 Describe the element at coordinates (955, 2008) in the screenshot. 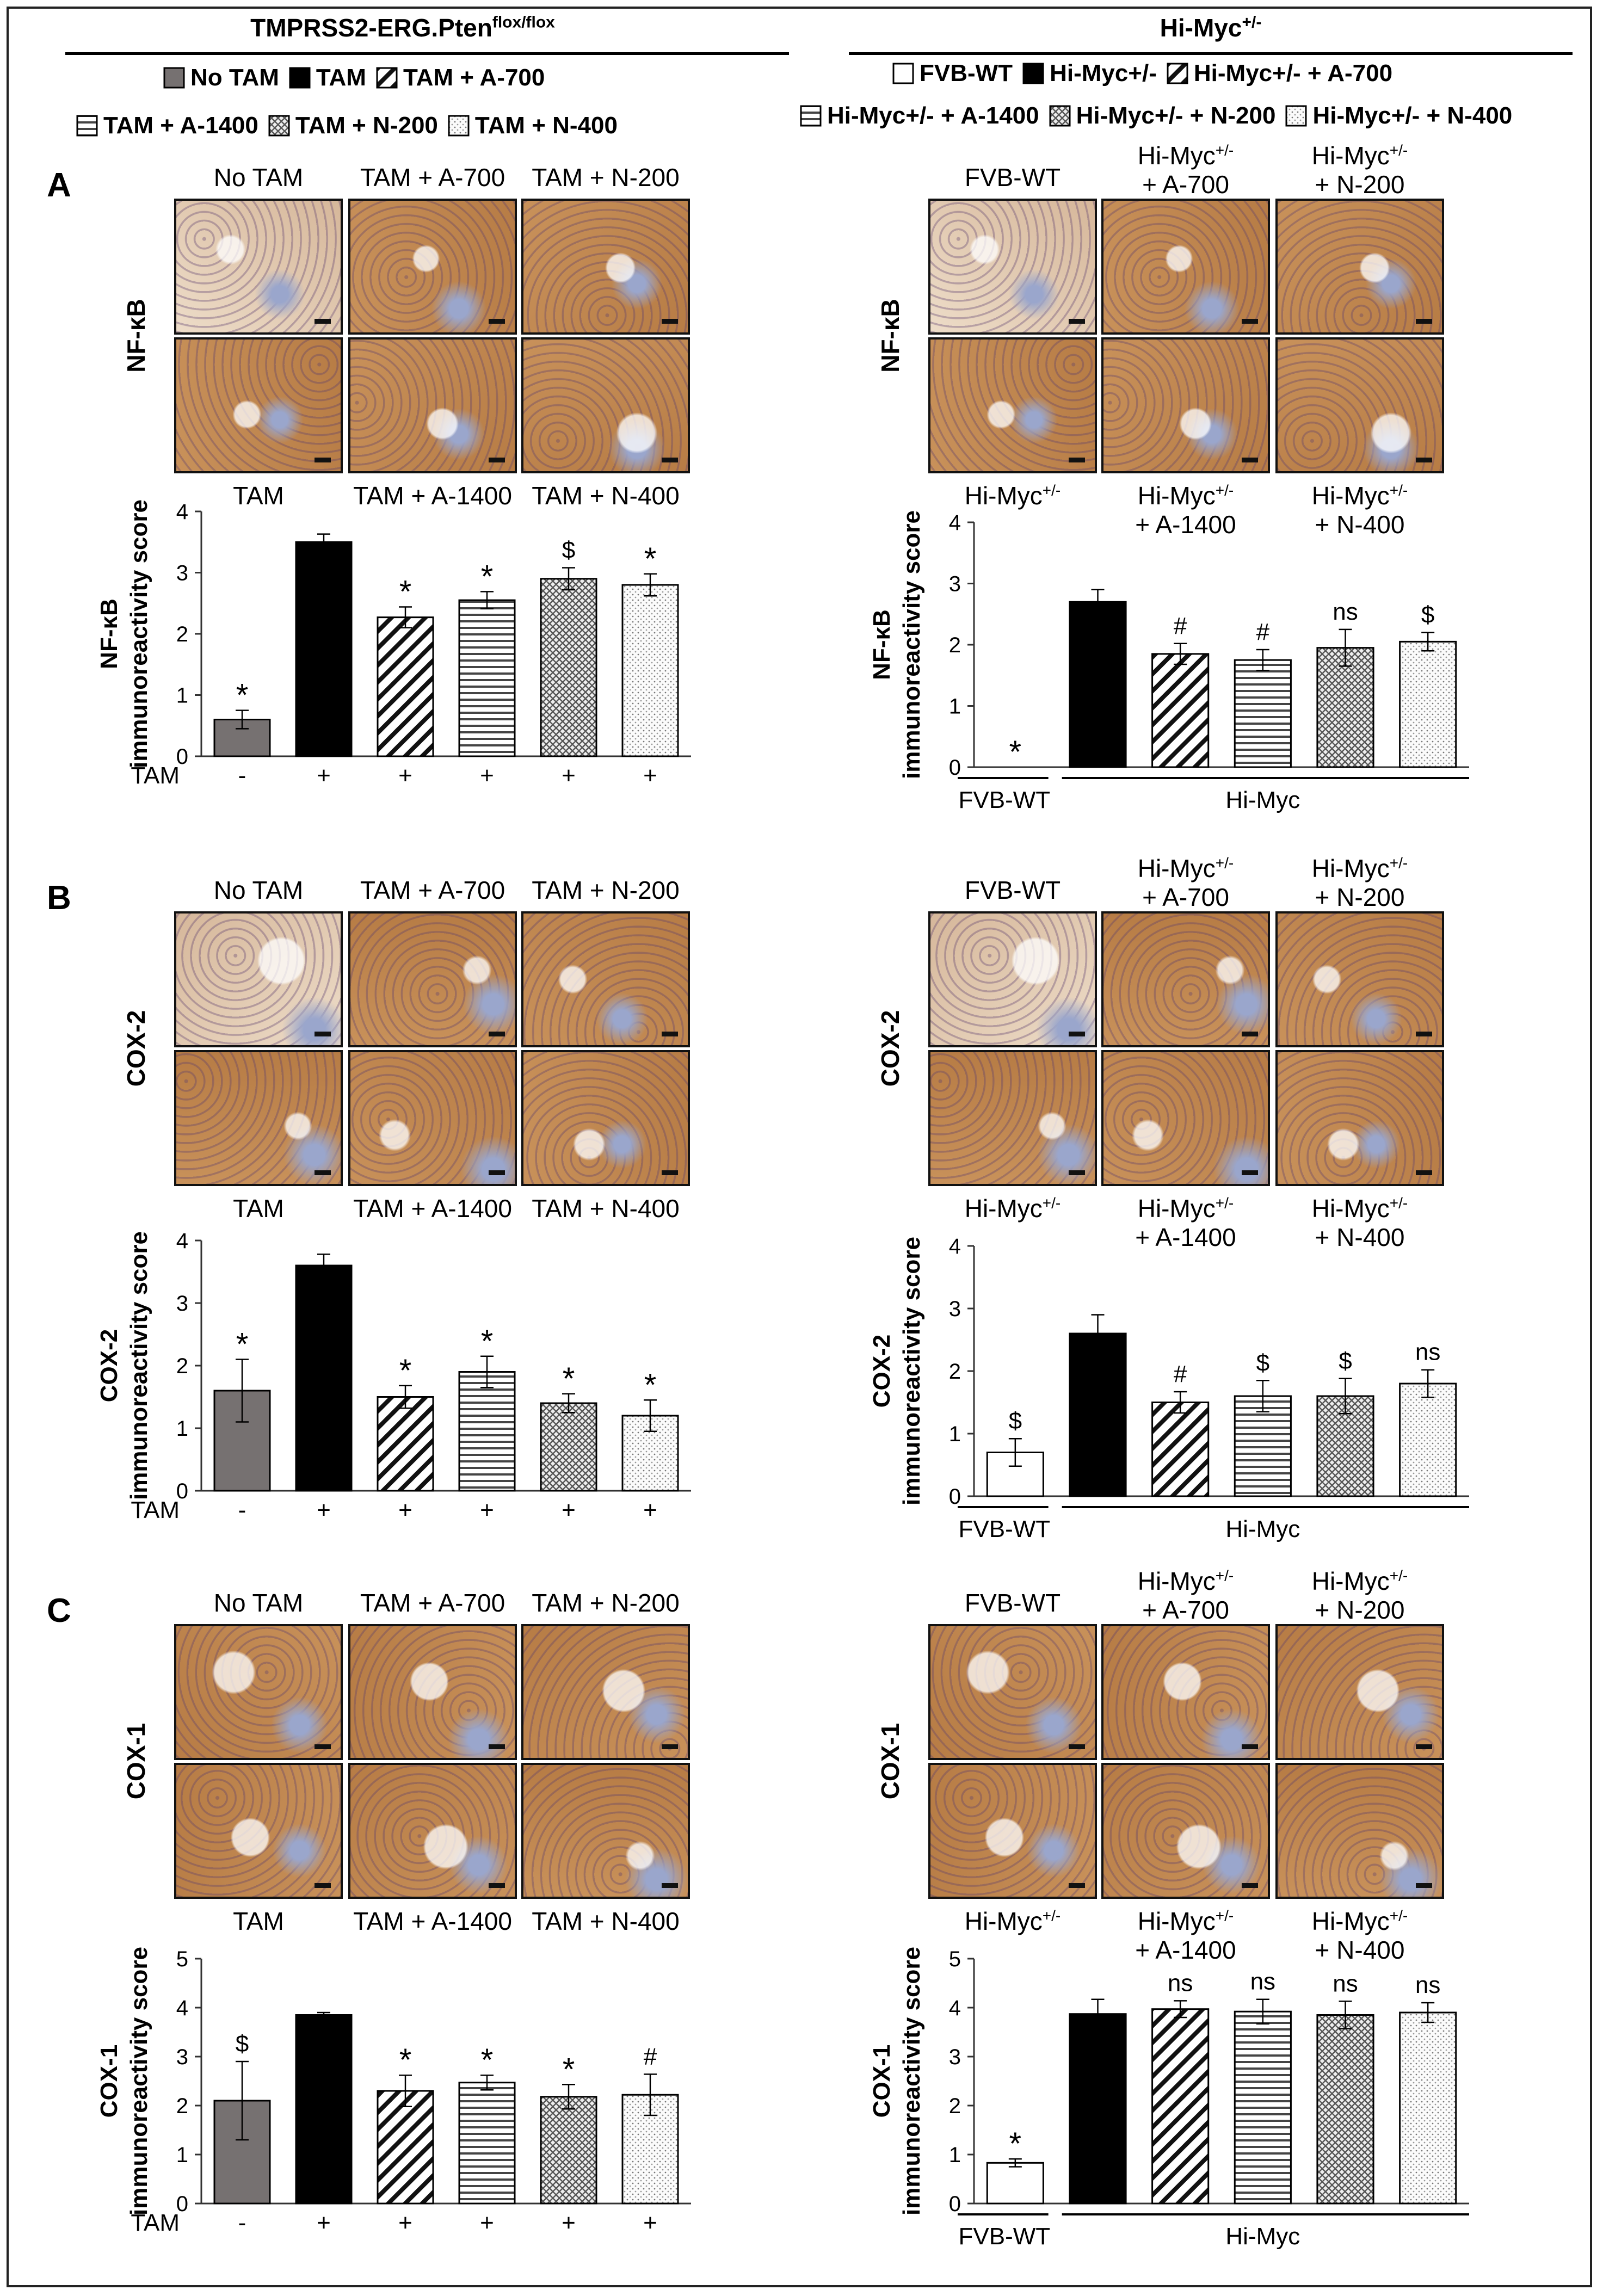

I see `y-tick-label: 4` at that location.